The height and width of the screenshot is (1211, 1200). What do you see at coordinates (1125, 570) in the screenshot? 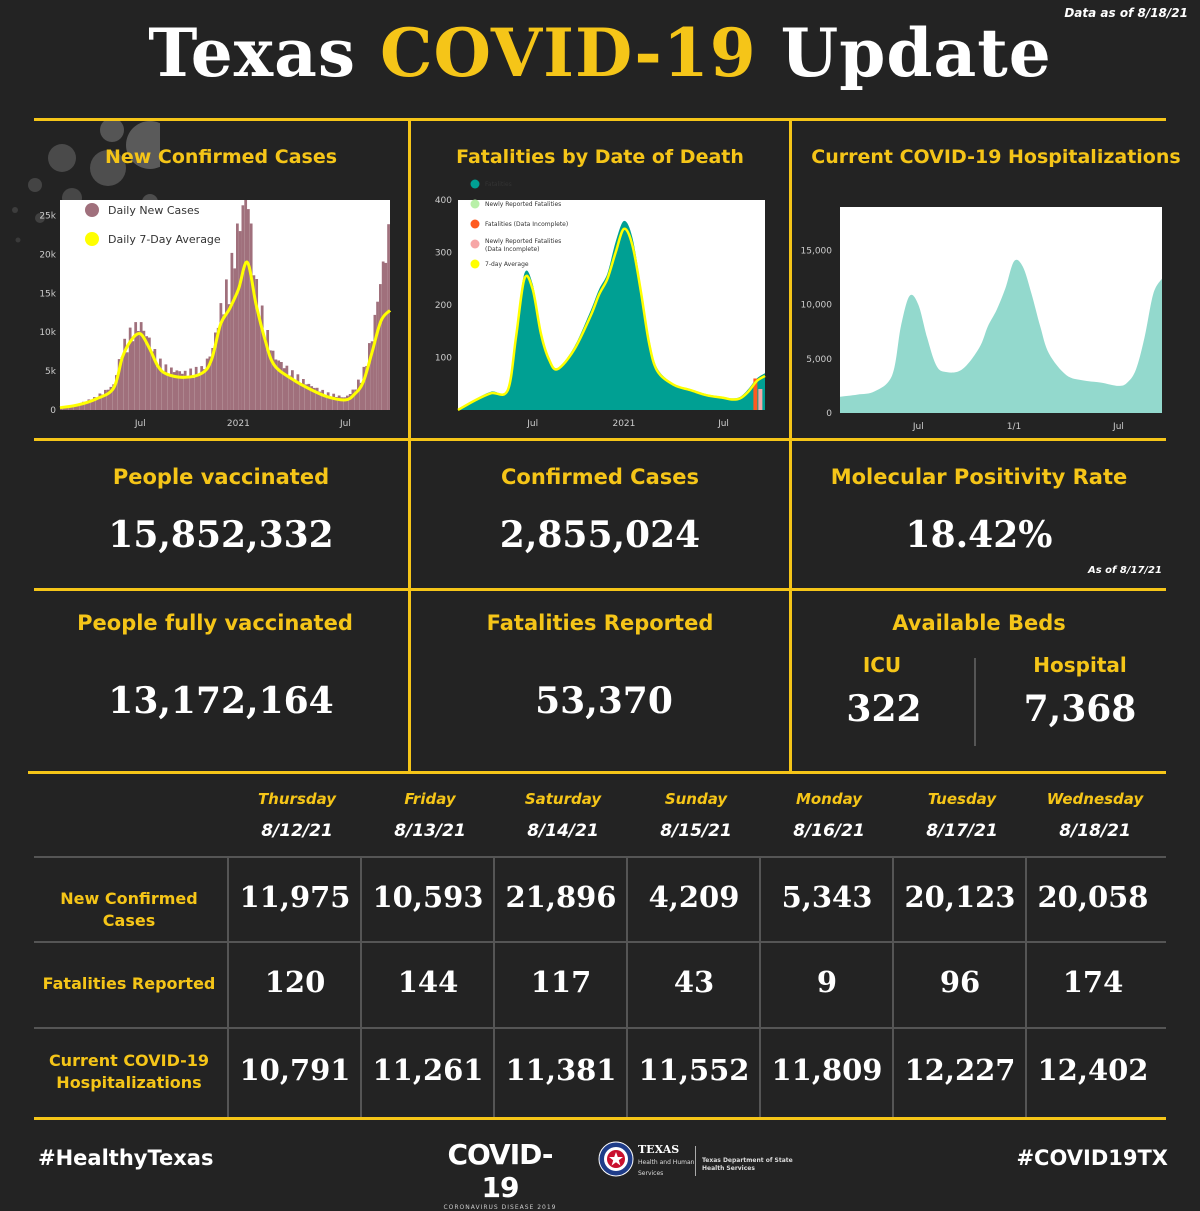
I see `positivity-note: As of 8/17/21` at bounding box center [1125, 570].